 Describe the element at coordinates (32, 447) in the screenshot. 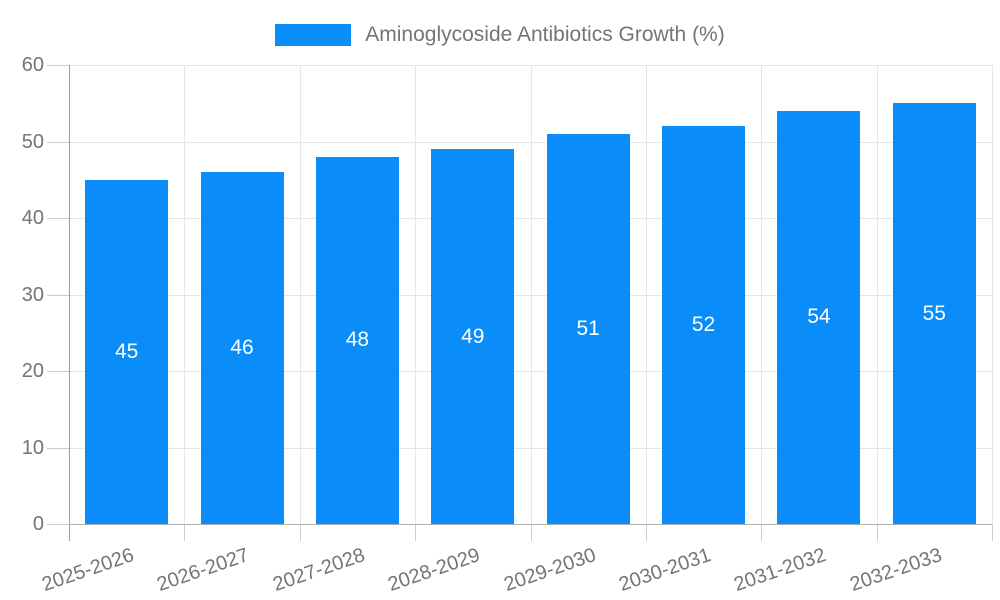

I see `y-axis-tick-label: 10` at that location.